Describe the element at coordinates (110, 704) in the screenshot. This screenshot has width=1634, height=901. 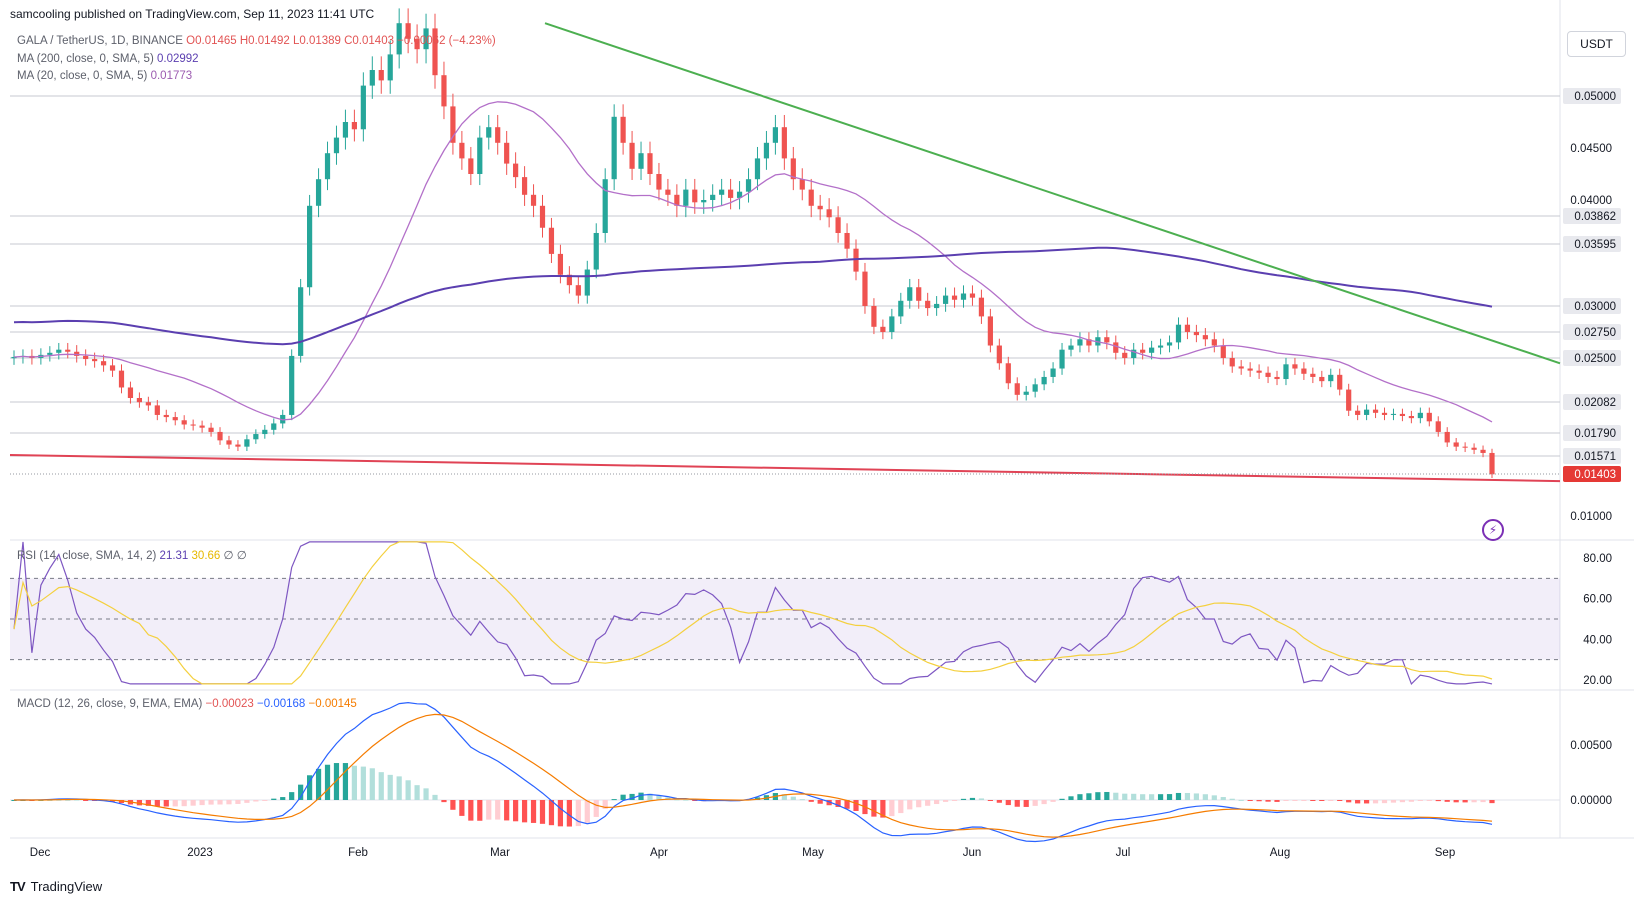
I see `macd-label: MACD (12, 26, close, 9, EMA, EMA)` at that location.